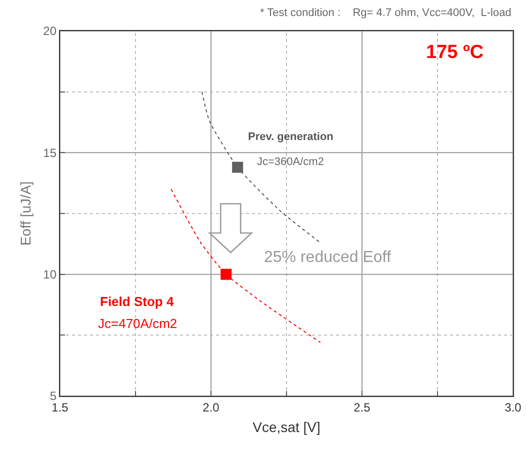 The height and width of the screenshot is (452, 527). What do you see at coordinates (328, 257) in the screenshot?
I see `annotation: 25% reduced Eoff` at bounding box center [328, 257].